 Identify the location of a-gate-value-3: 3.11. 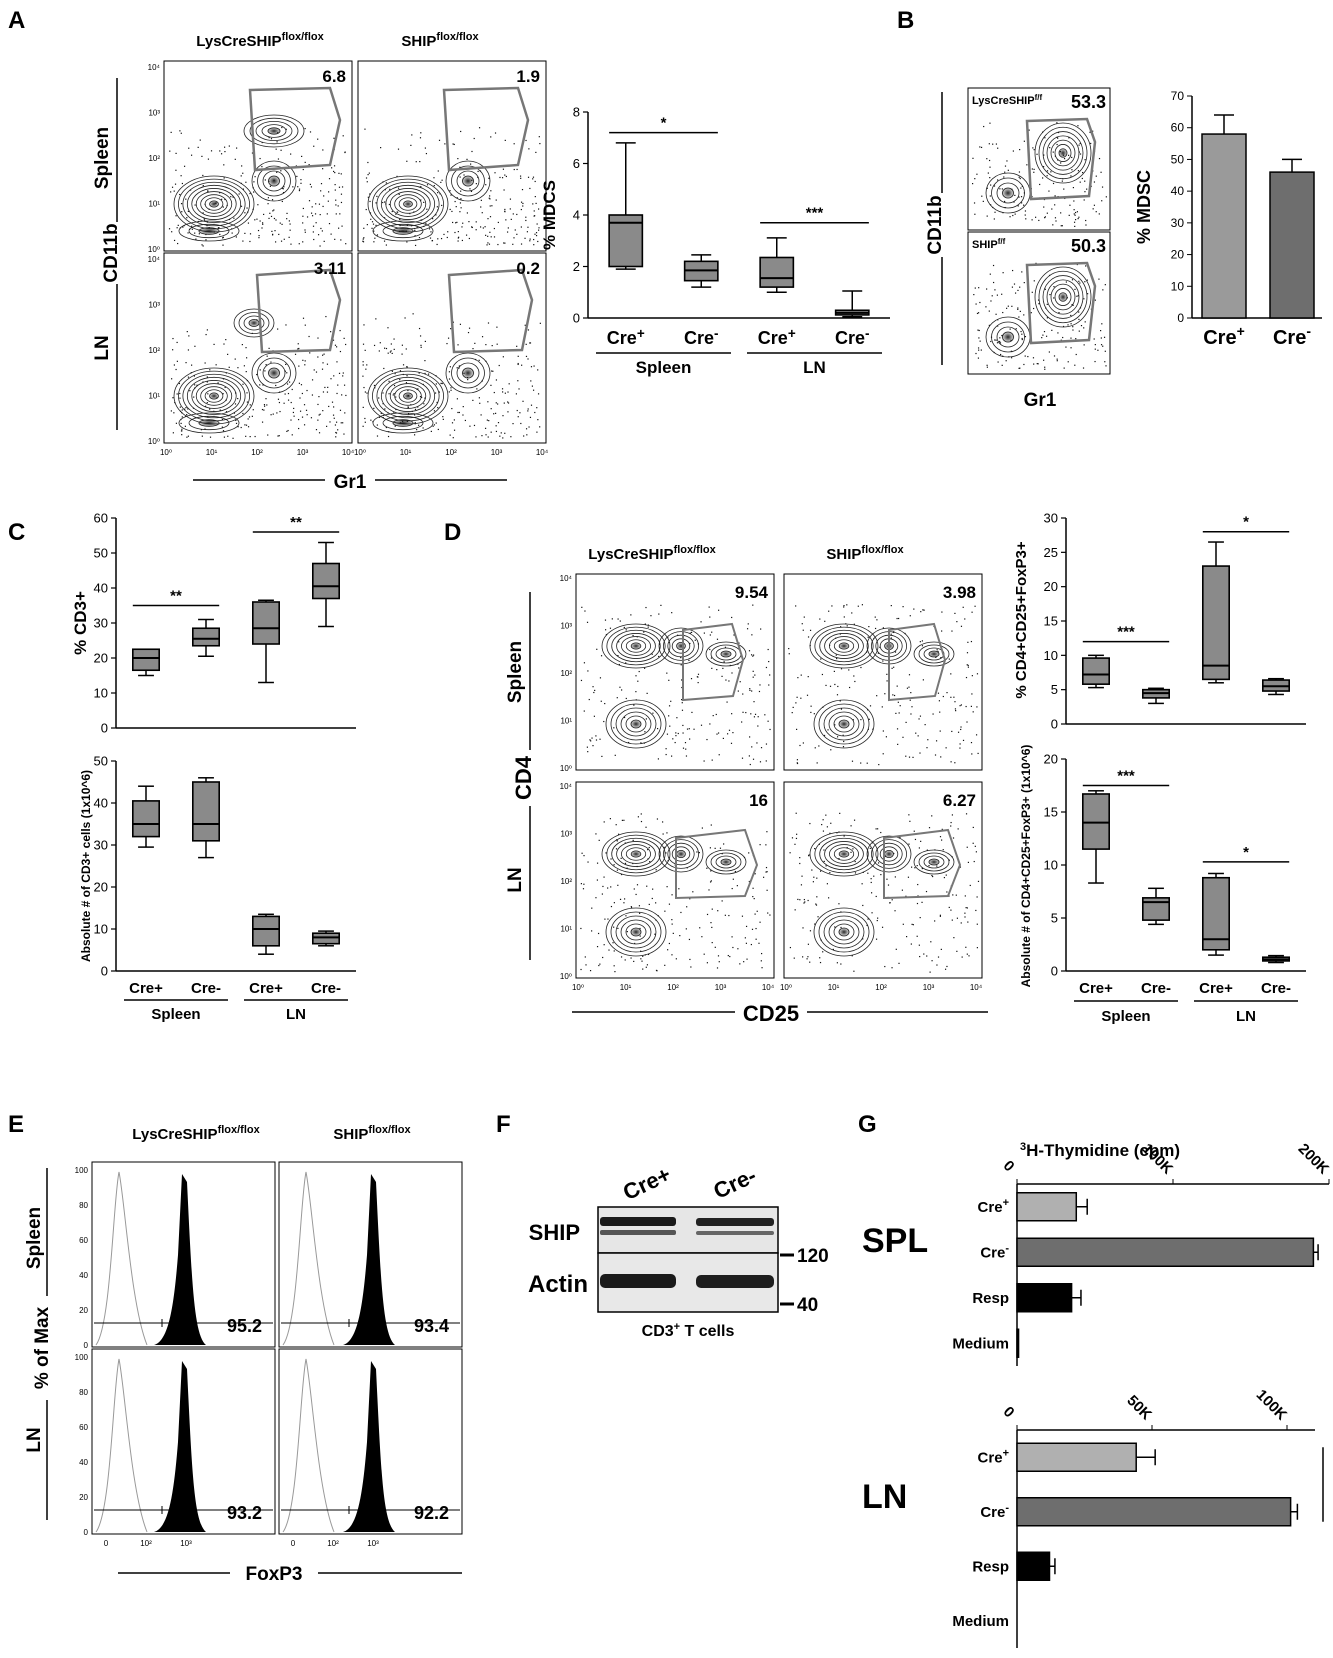
(330, 268).